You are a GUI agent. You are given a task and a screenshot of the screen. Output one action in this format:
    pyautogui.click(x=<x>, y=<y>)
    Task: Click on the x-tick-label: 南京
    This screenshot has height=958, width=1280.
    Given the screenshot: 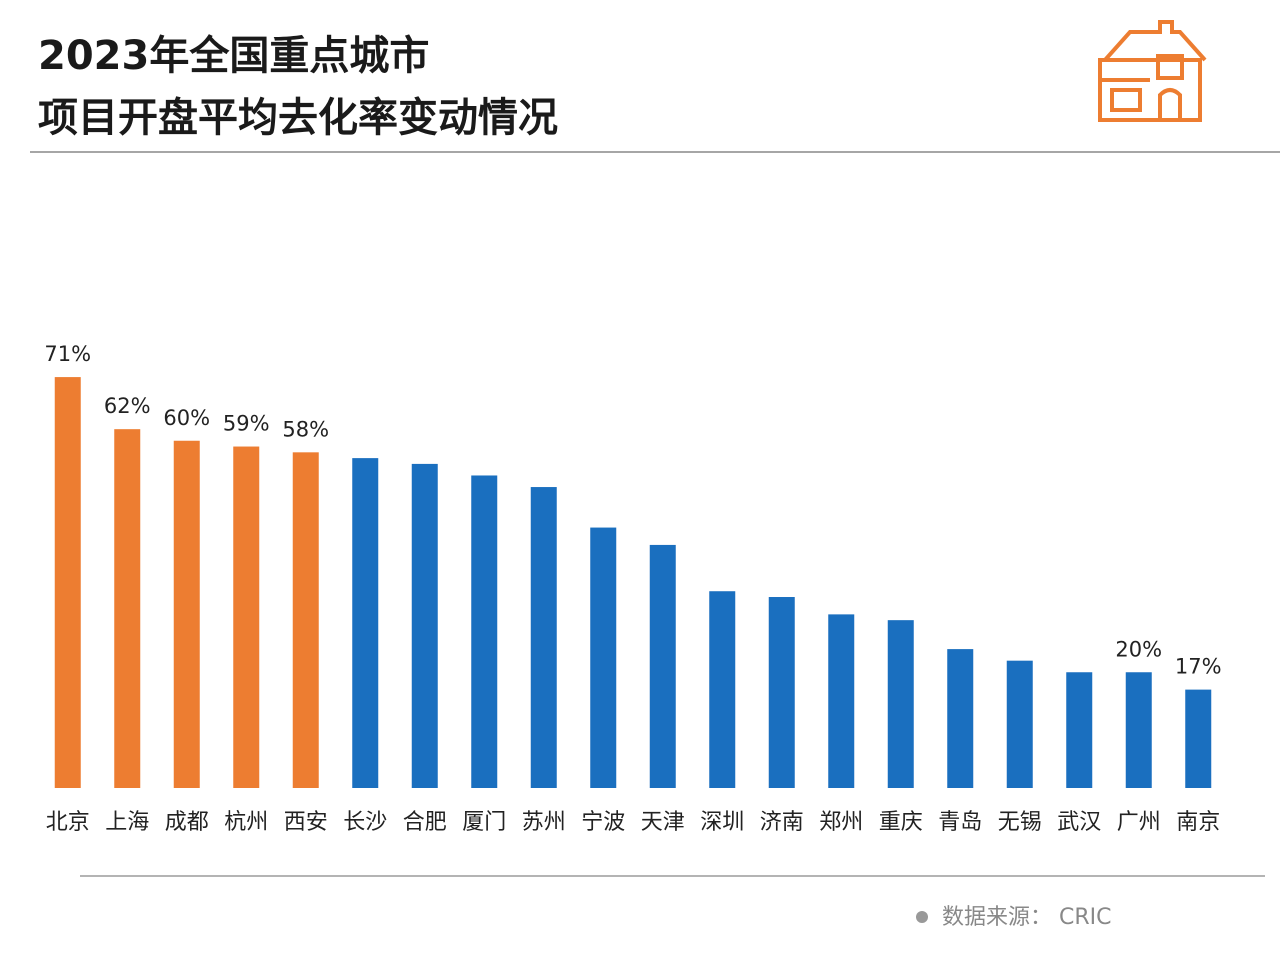 What is the action you would take?
    pyautogui.click(x=1198, y=822)
    